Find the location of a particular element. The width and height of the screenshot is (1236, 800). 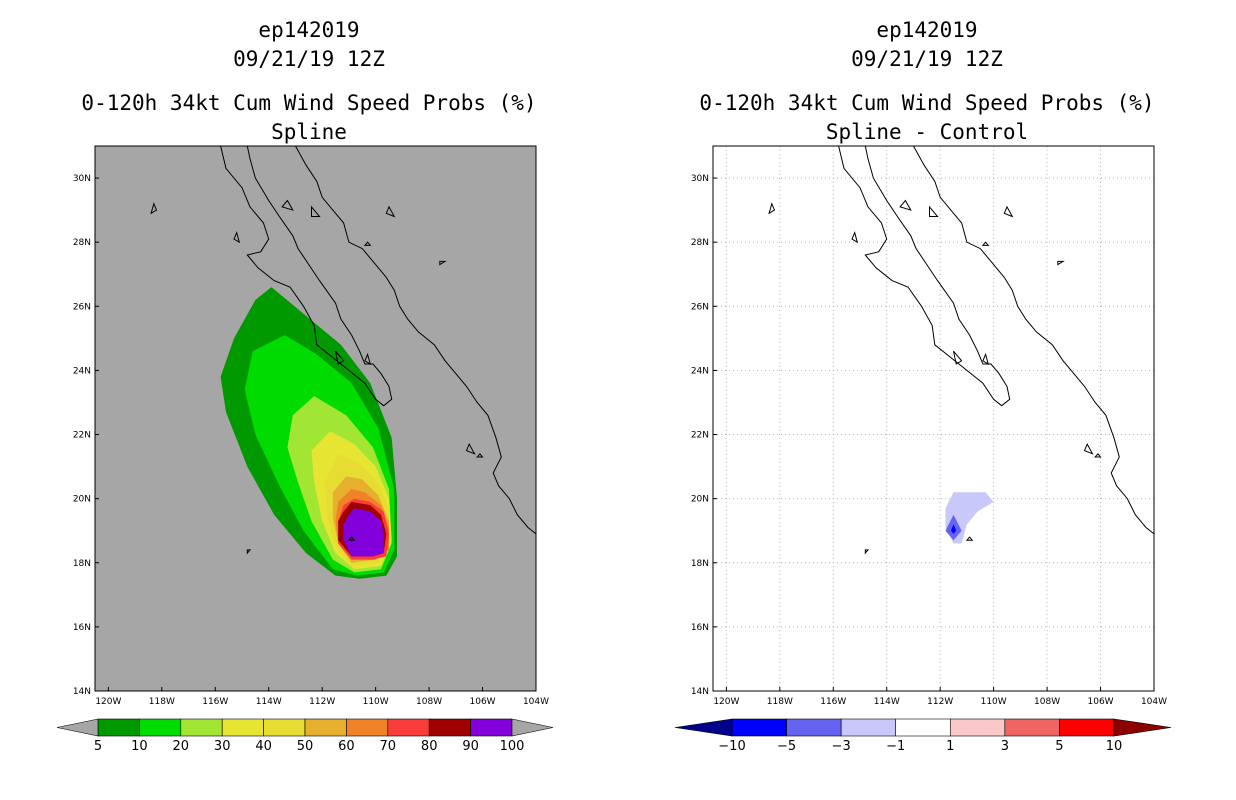

colorbar-label: 100 is located at coordinates (512, 746).